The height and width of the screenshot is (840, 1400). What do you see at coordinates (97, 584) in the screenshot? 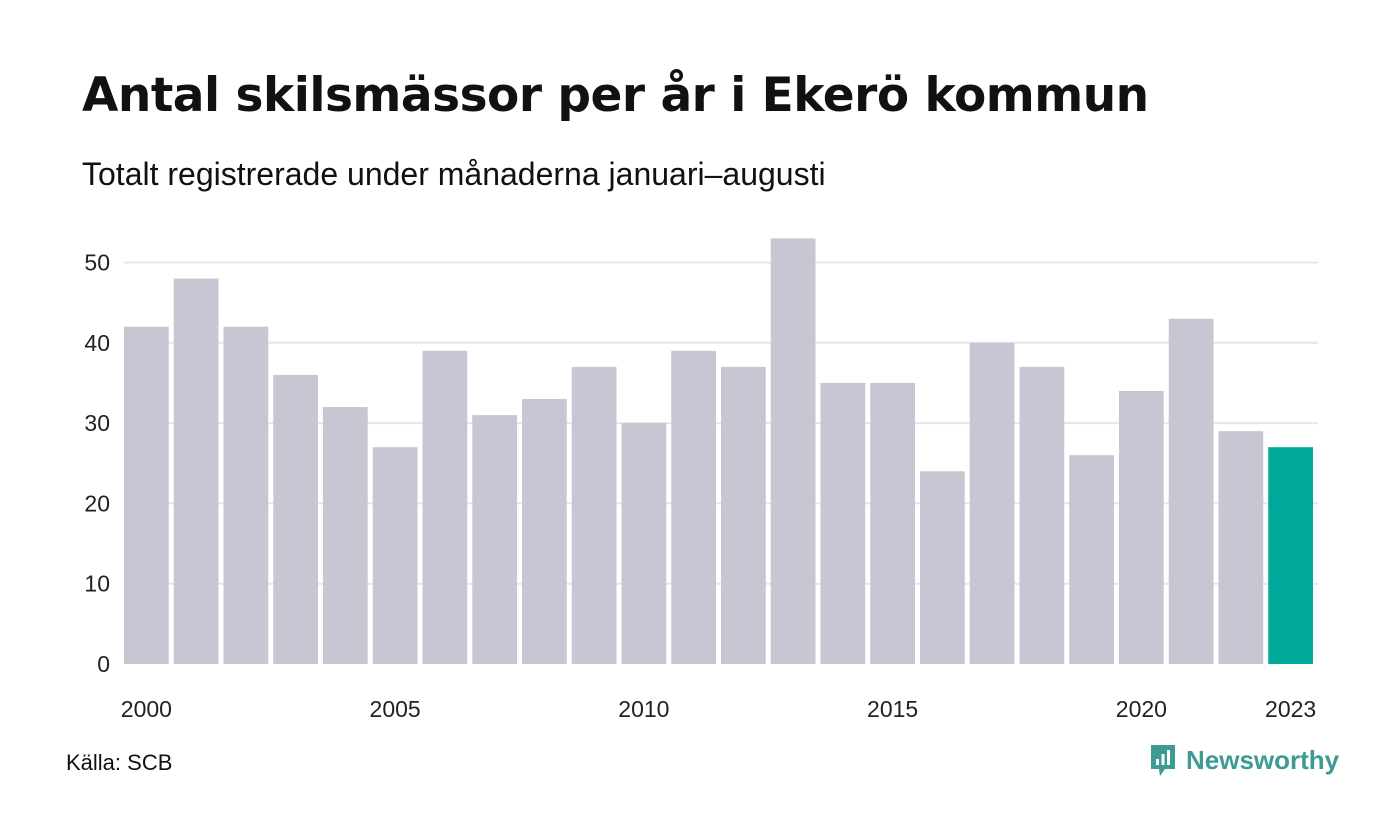
I see `y-tick-label: 10` at bounding box center [97, 584].